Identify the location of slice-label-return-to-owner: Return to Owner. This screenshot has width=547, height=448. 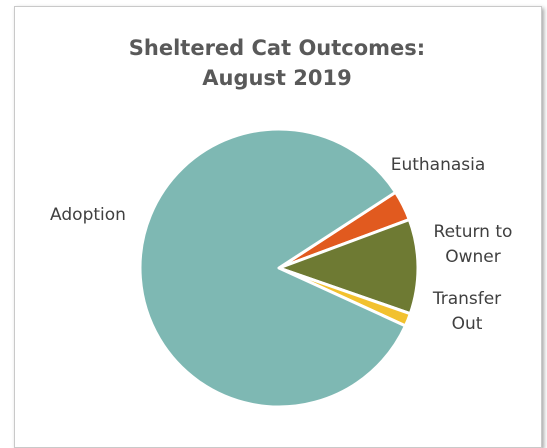
(473, 244).